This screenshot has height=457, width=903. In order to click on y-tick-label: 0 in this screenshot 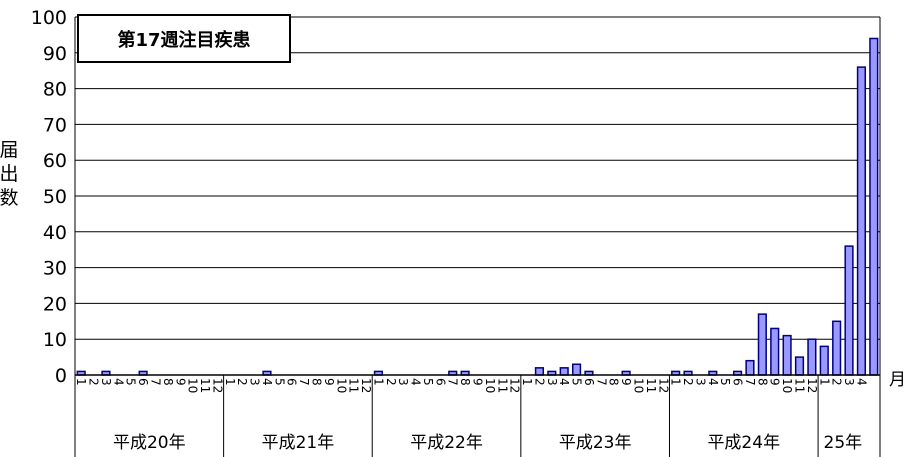, I will do `click(61, 376)`.